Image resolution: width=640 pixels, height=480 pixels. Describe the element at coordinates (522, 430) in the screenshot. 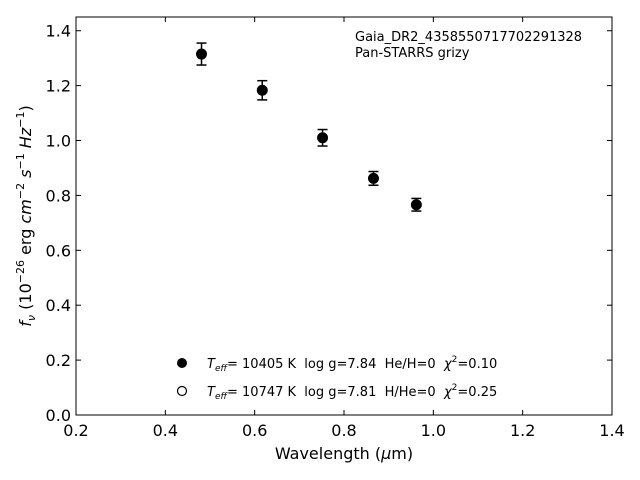

I see `x-tick-label: 1.2` at that location.